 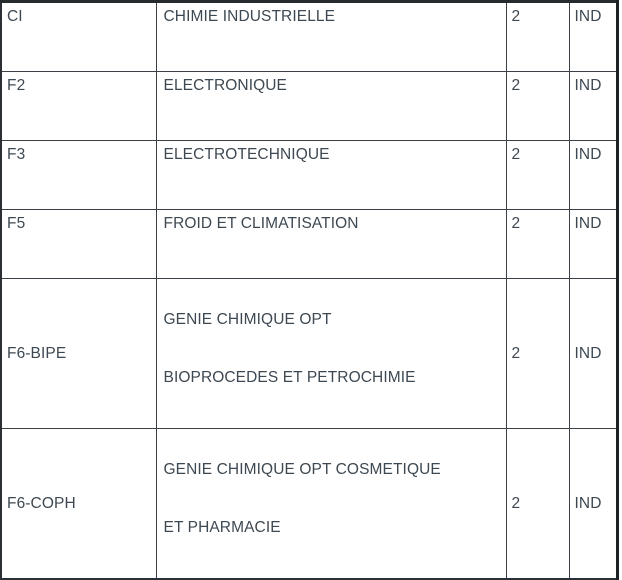 I want to click on cell-label-line-1: GENIE CHIMIQUE OPT, so click(x=247, y=319).